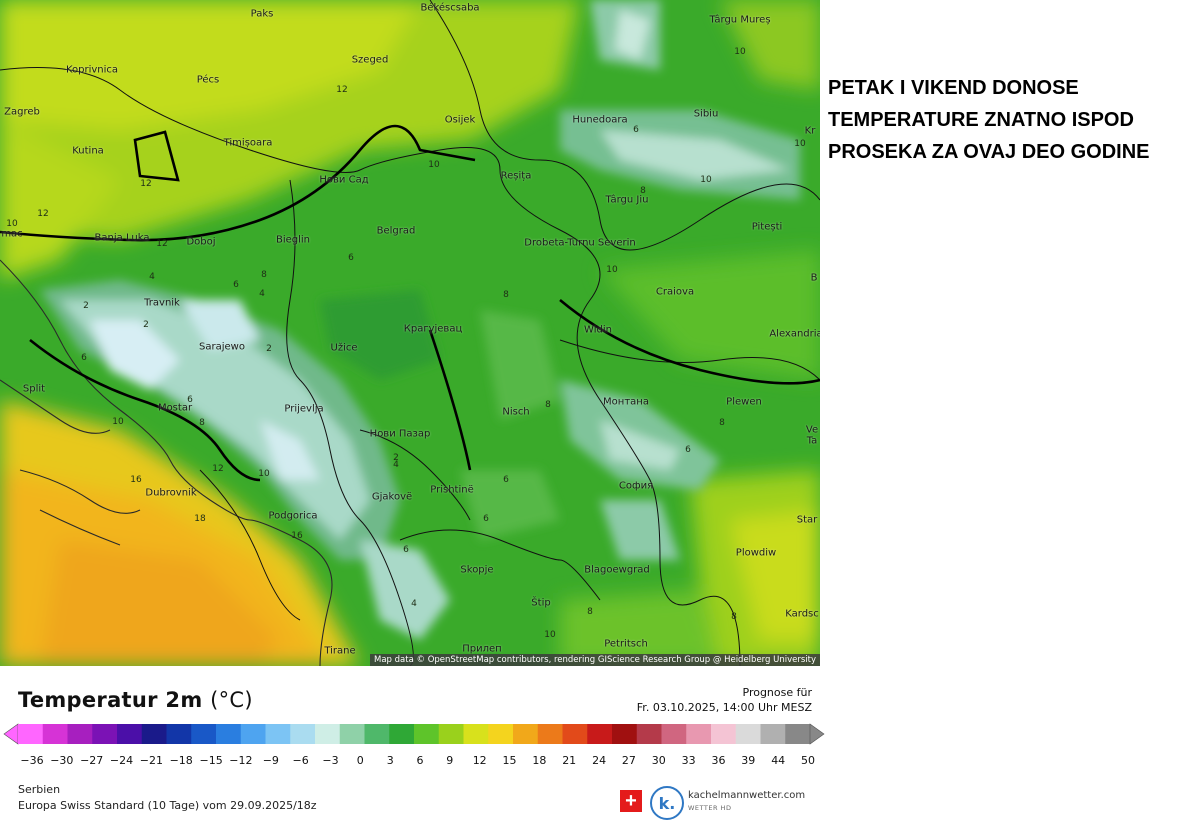 The height and width of the screenshot is (820, 1200). Describe the element at coordinates (617, 570) in the screenshot. I see `city-label: Blagoewgrad` at that location.